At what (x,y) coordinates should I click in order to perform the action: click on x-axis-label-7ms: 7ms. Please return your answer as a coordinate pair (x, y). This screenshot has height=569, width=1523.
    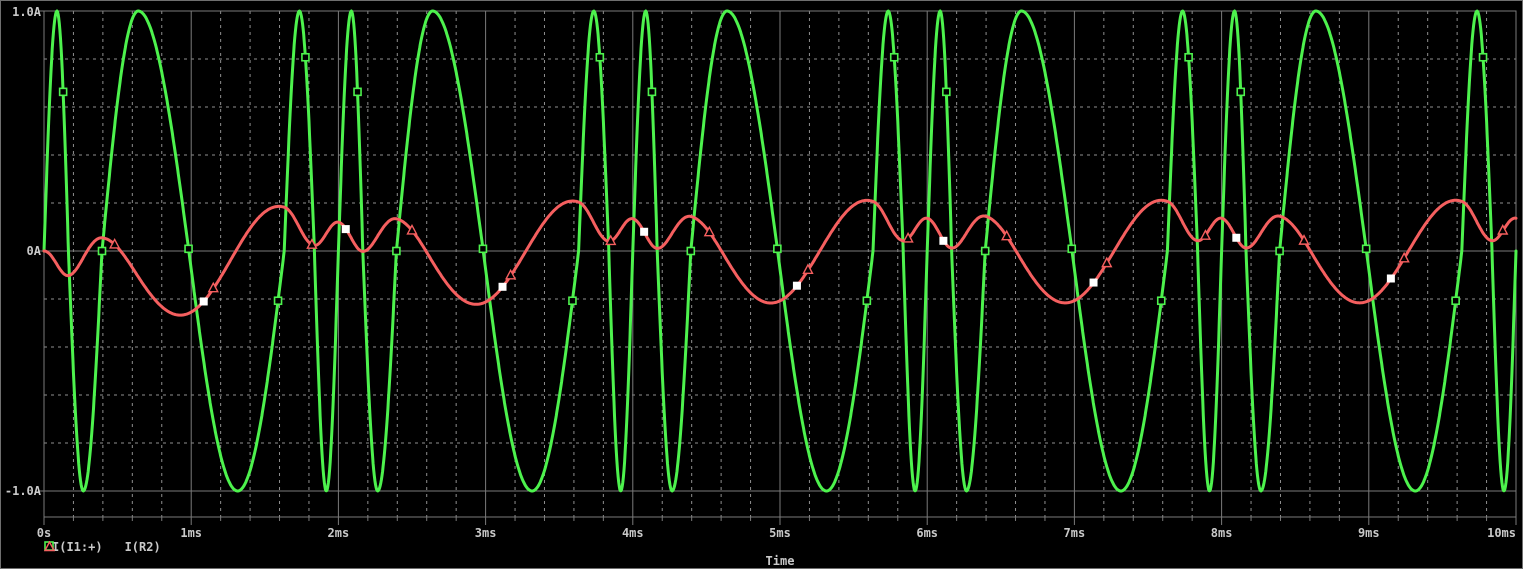
    Looking at the image, I should click on (1074, 533).